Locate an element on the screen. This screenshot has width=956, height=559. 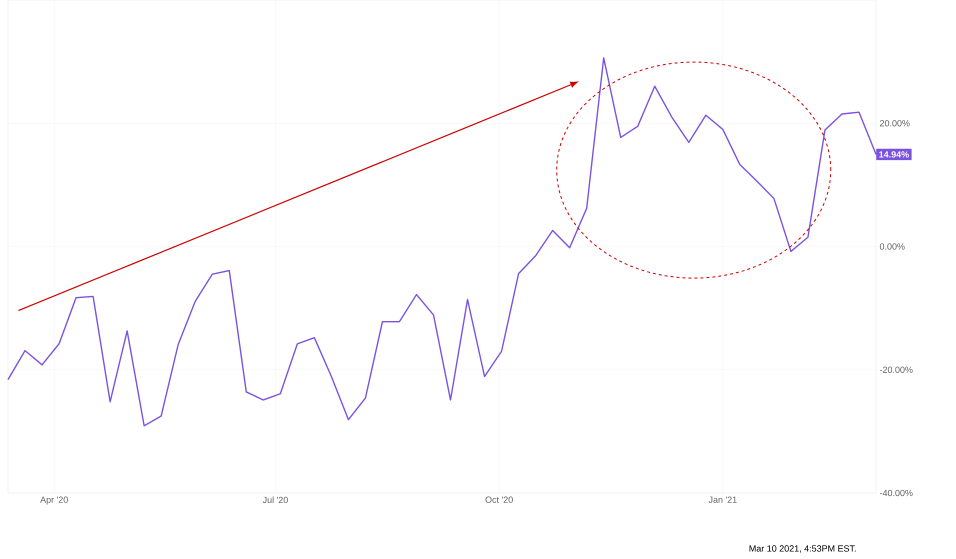
text: Mar 10 2021, 4:53PM EST. is located at coordinates (803, 549).